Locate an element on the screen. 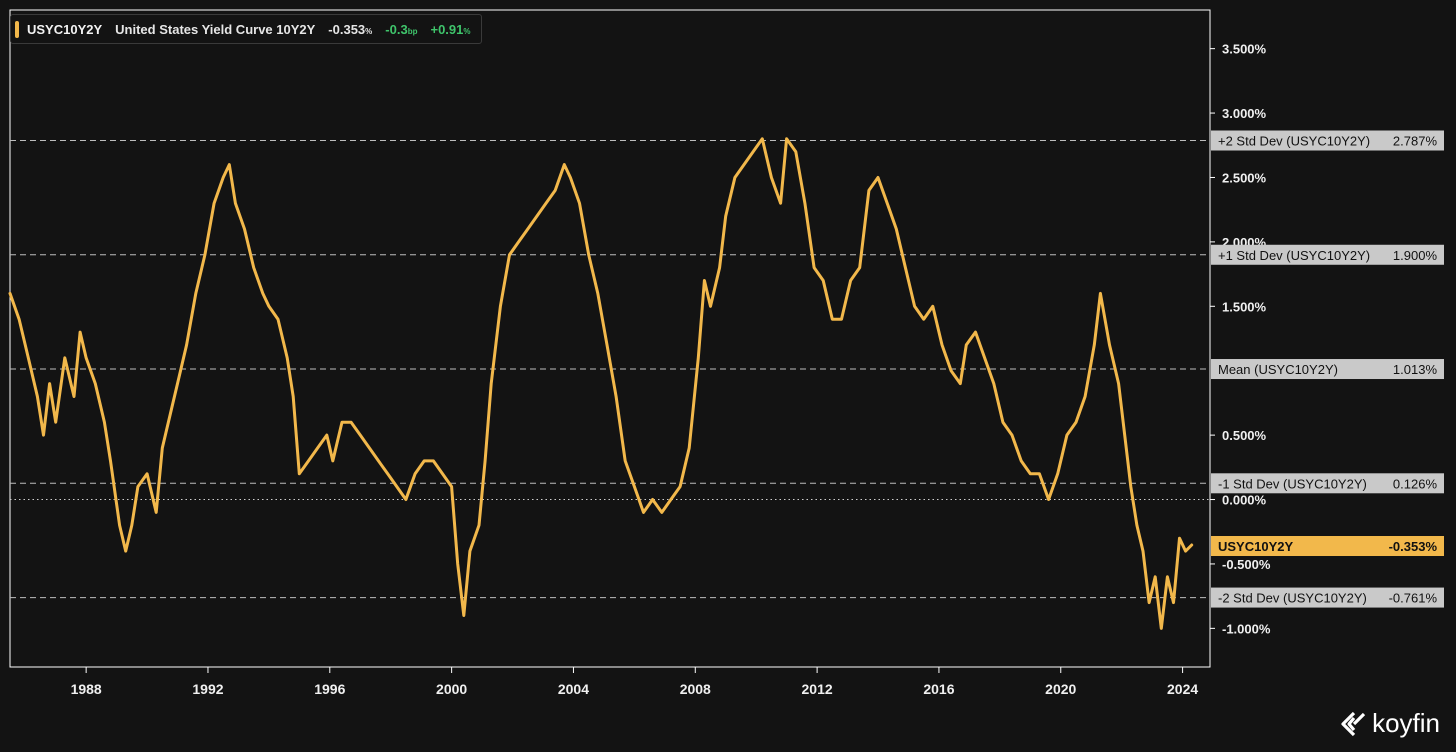 The height and width of the screenshot is (752, 1456). x-tick-label: 1996 is located at coordinates (329, 689).